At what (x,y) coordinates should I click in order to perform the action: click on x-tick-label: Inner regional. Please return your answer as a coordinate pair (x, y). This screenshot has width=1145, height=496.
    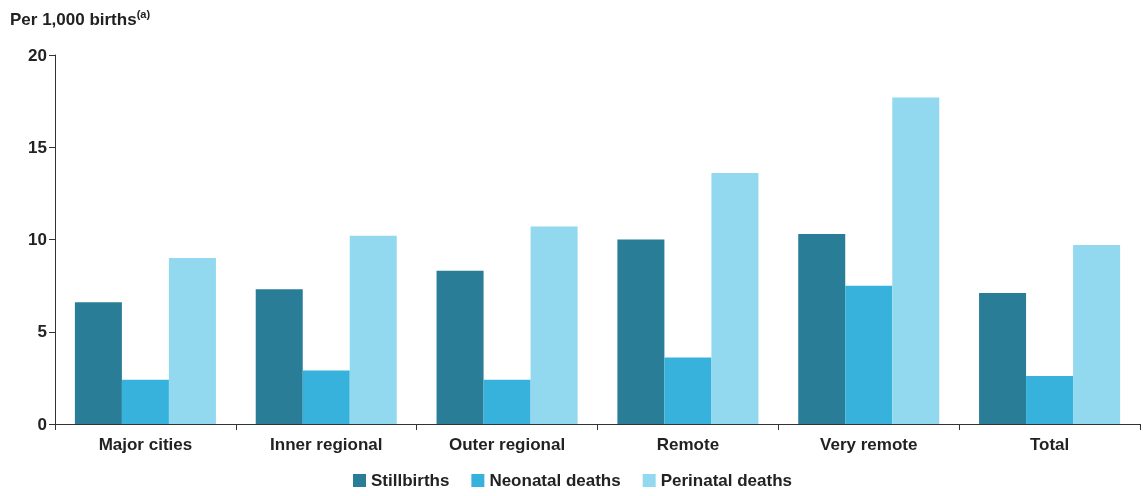
    Looking at the image, I should click on (326, 444).